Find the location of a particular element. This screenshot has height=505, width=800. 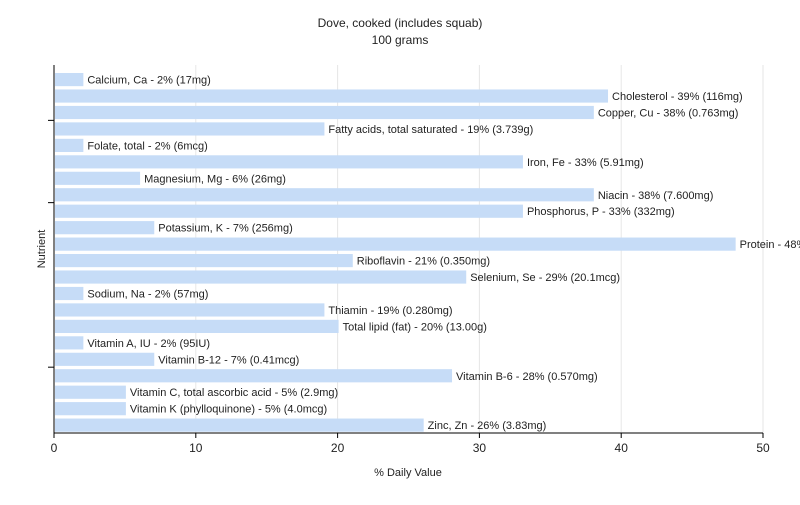

bar-label: Protein - 48% (23.90g) is located at coordinates (770, 245).